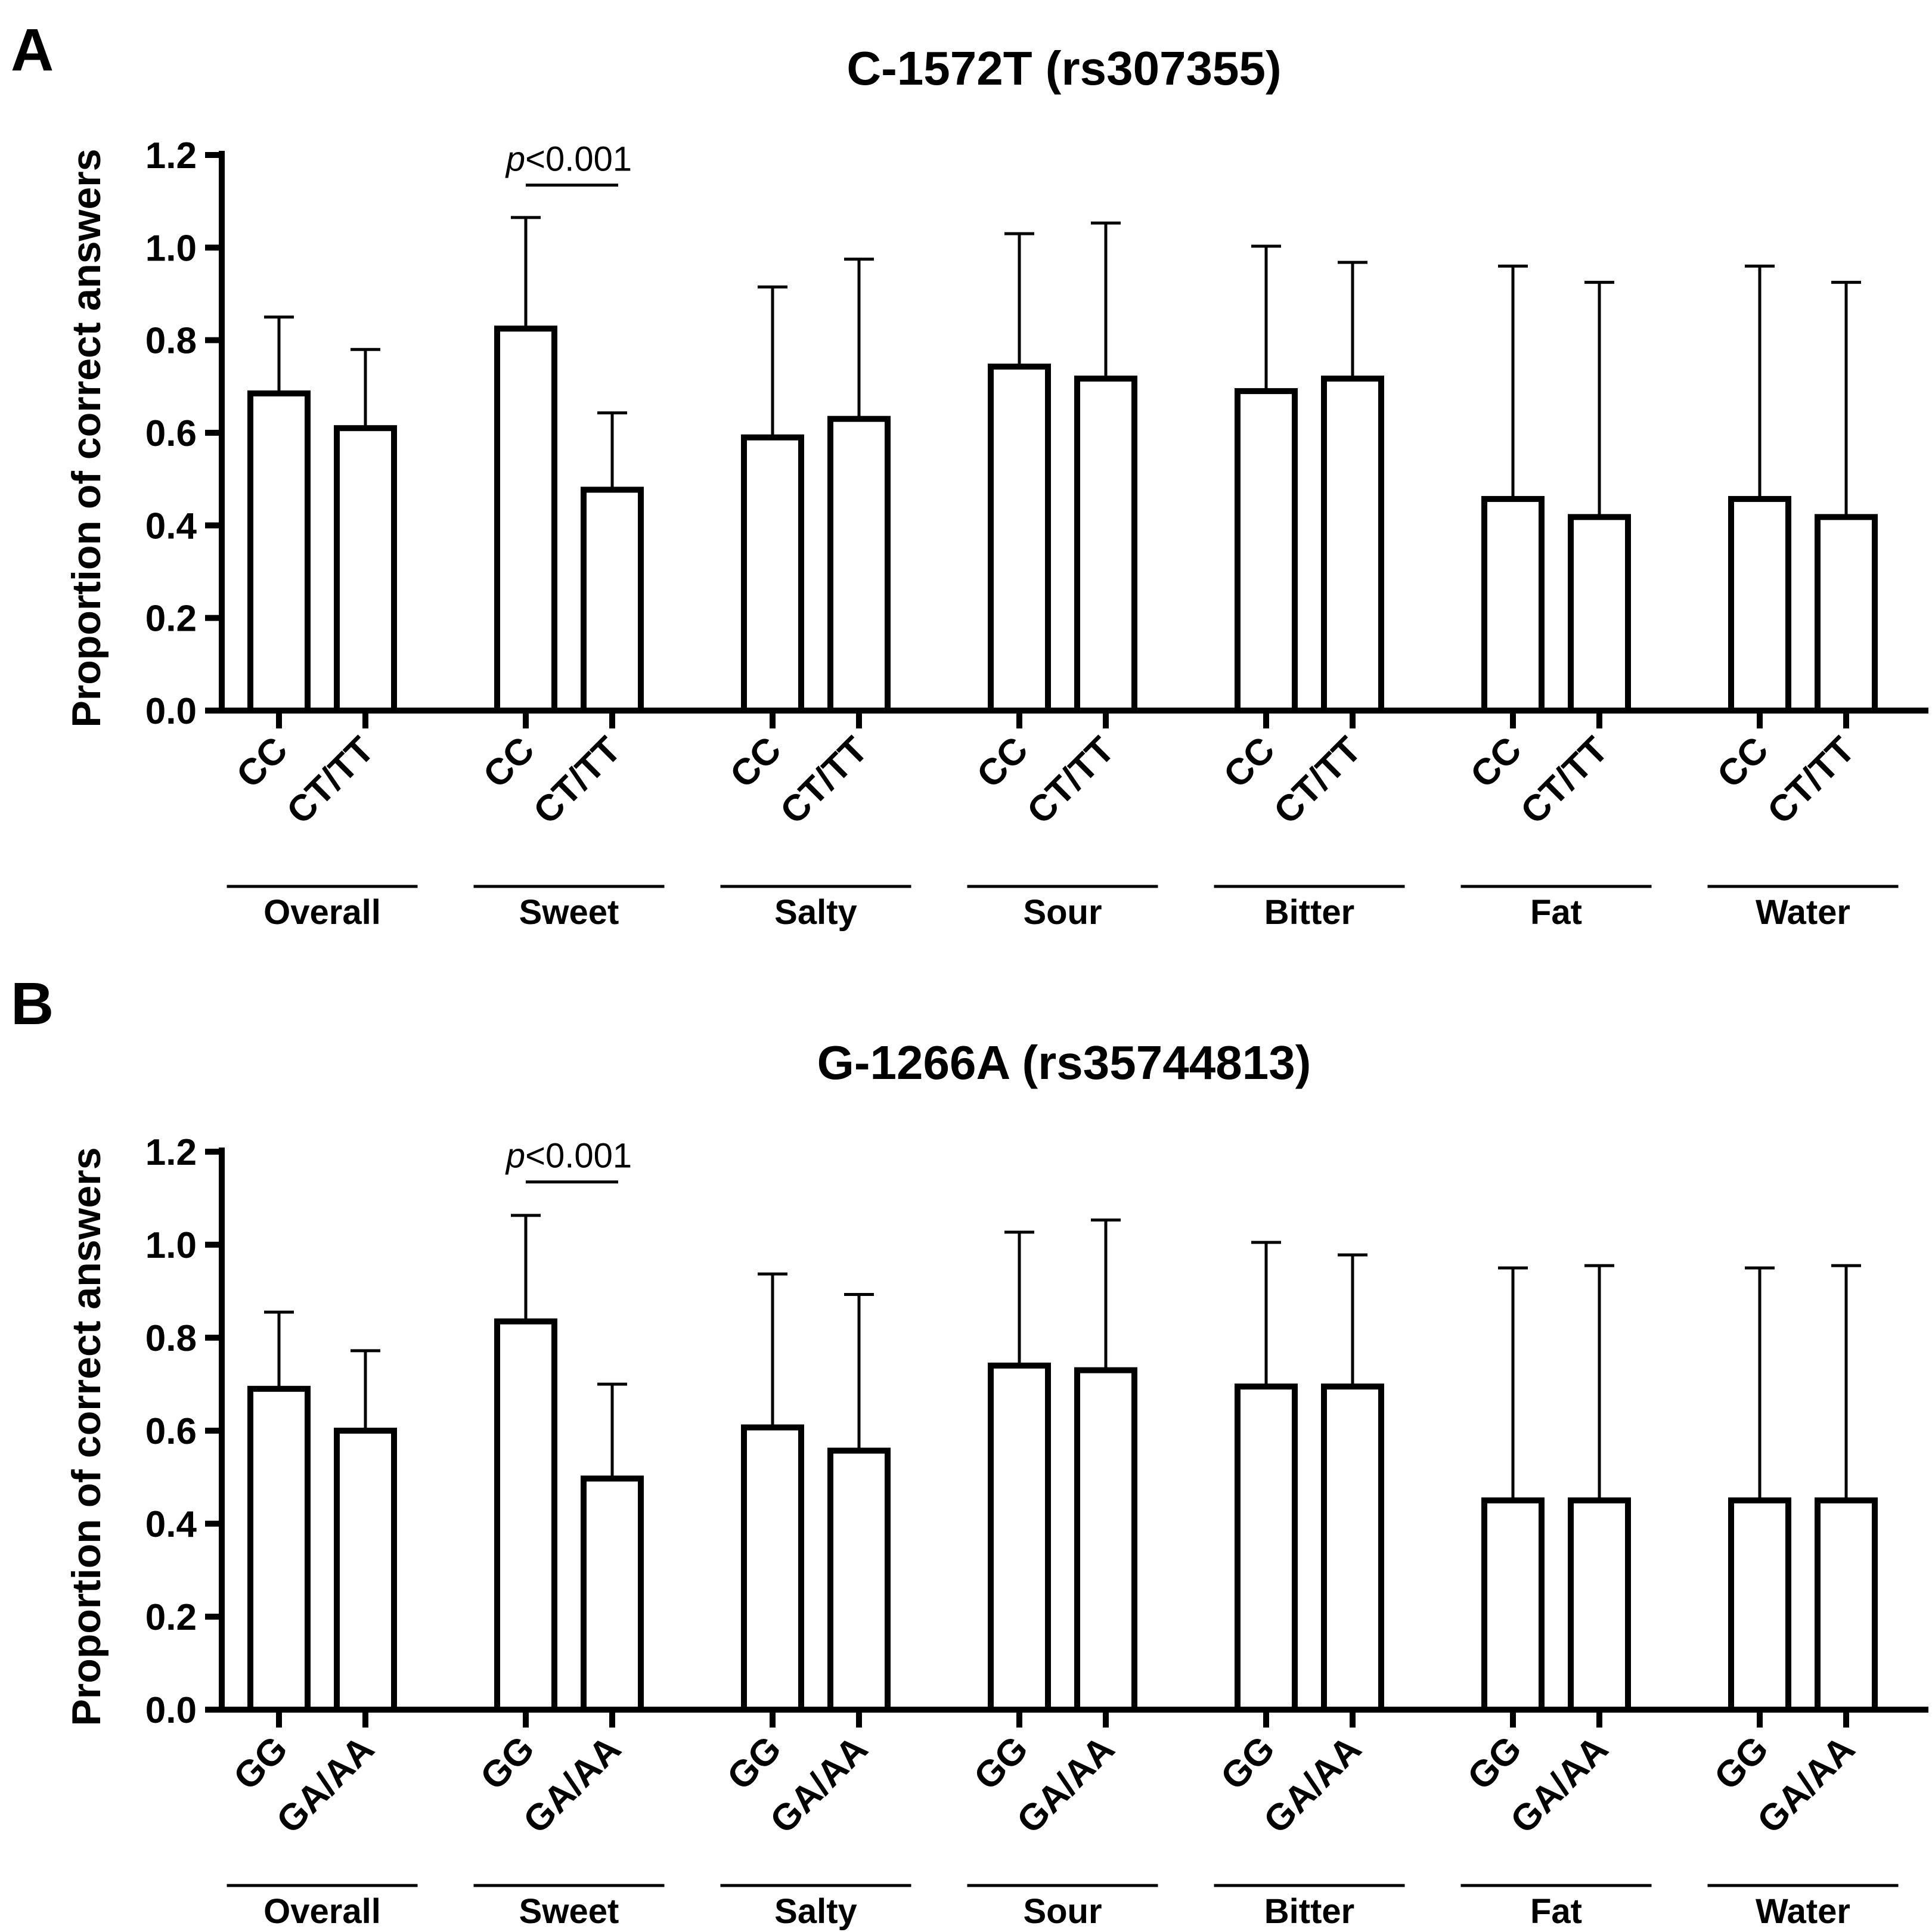 Image resolution: width=1932 pixels, height=1932 pixels. What do you see at coordinates (1599, 614) in the screenshot?
I see `bar-fat-ct-tt` at bounding box center [1599, 614].